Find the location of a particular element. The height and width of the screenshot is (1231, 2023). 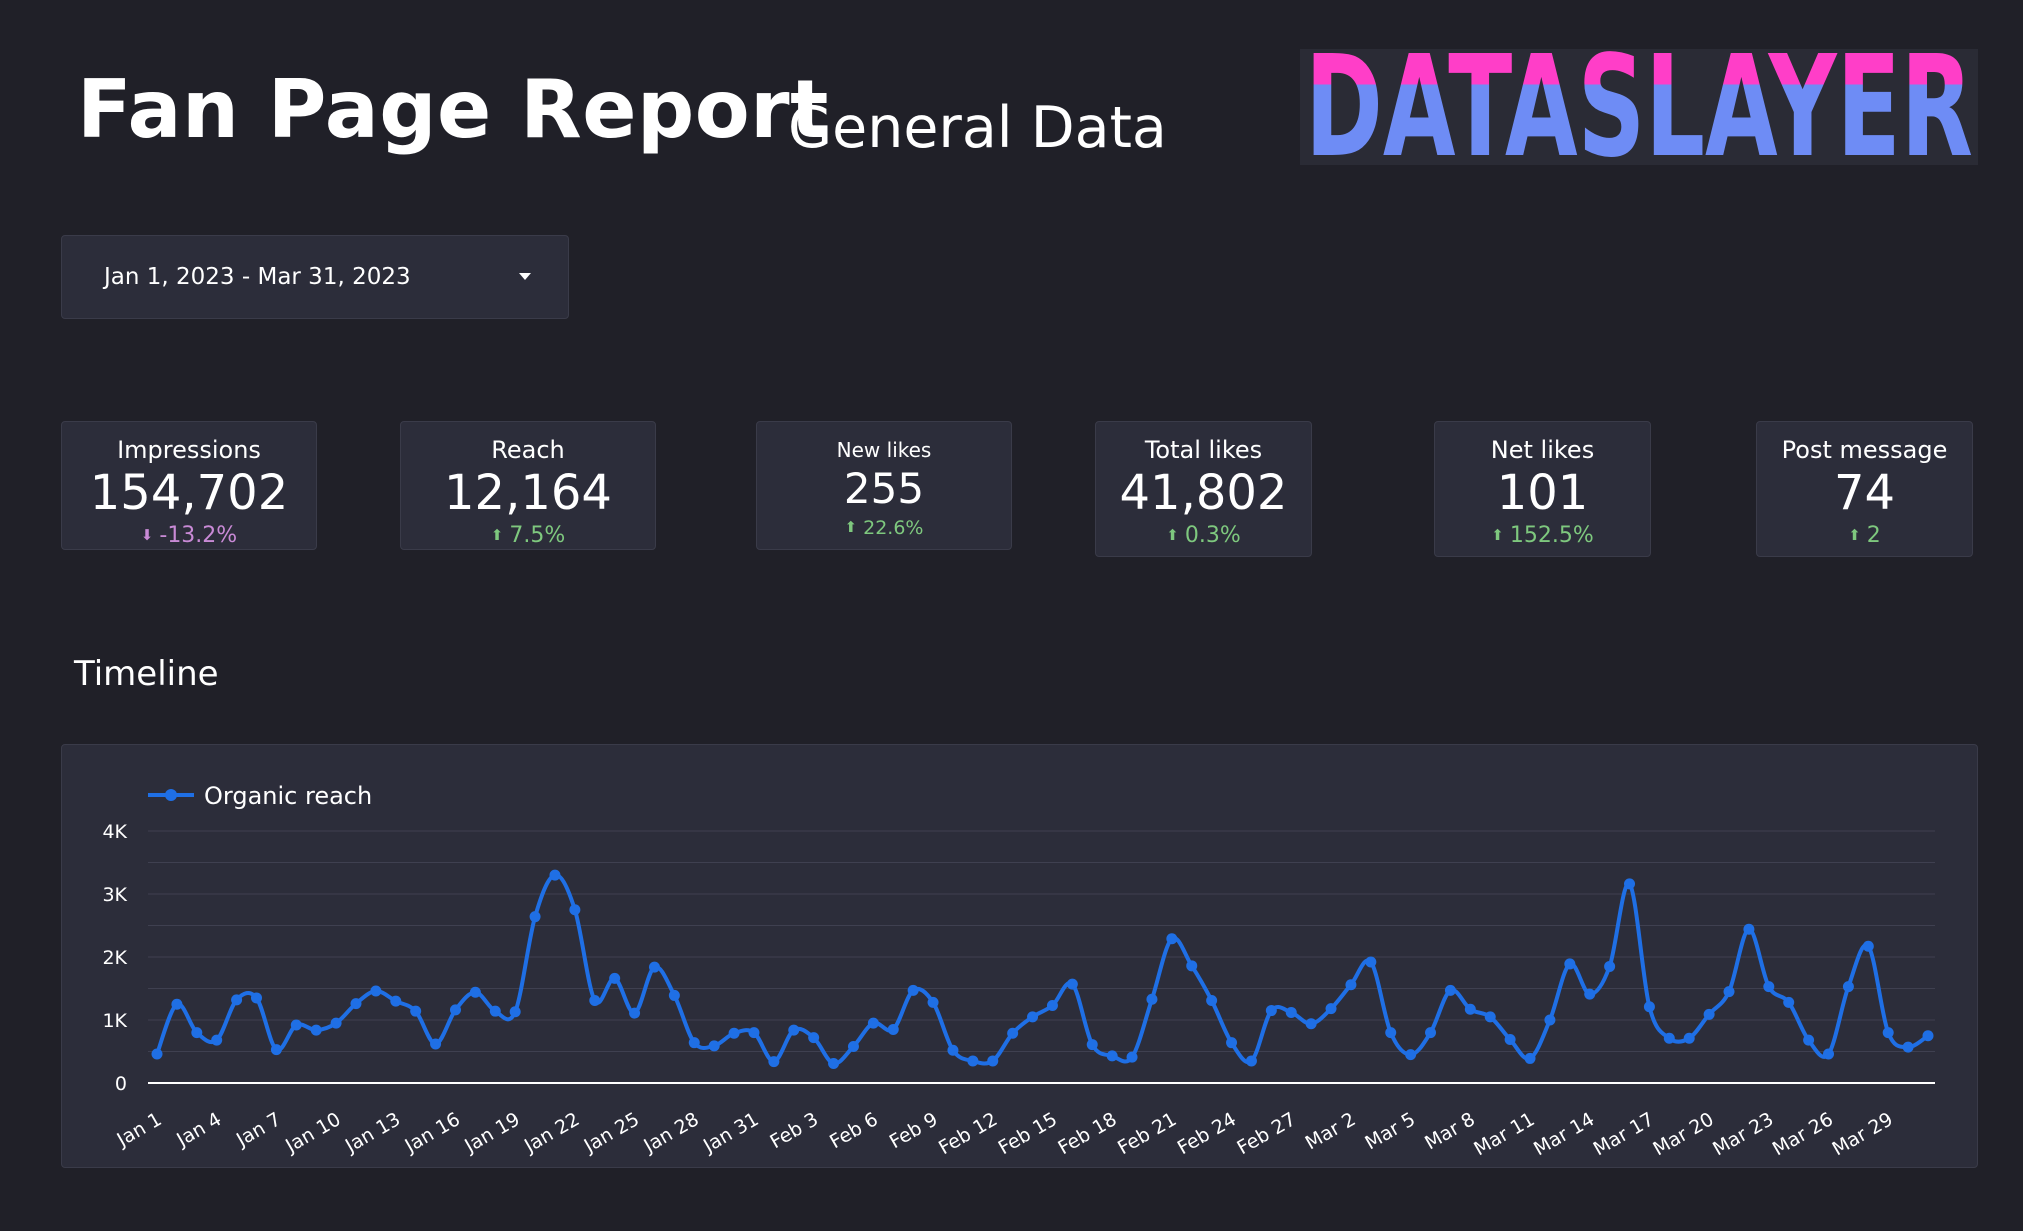

x-tick-label: Mar 11 is located at coordinates (1504, 1134).